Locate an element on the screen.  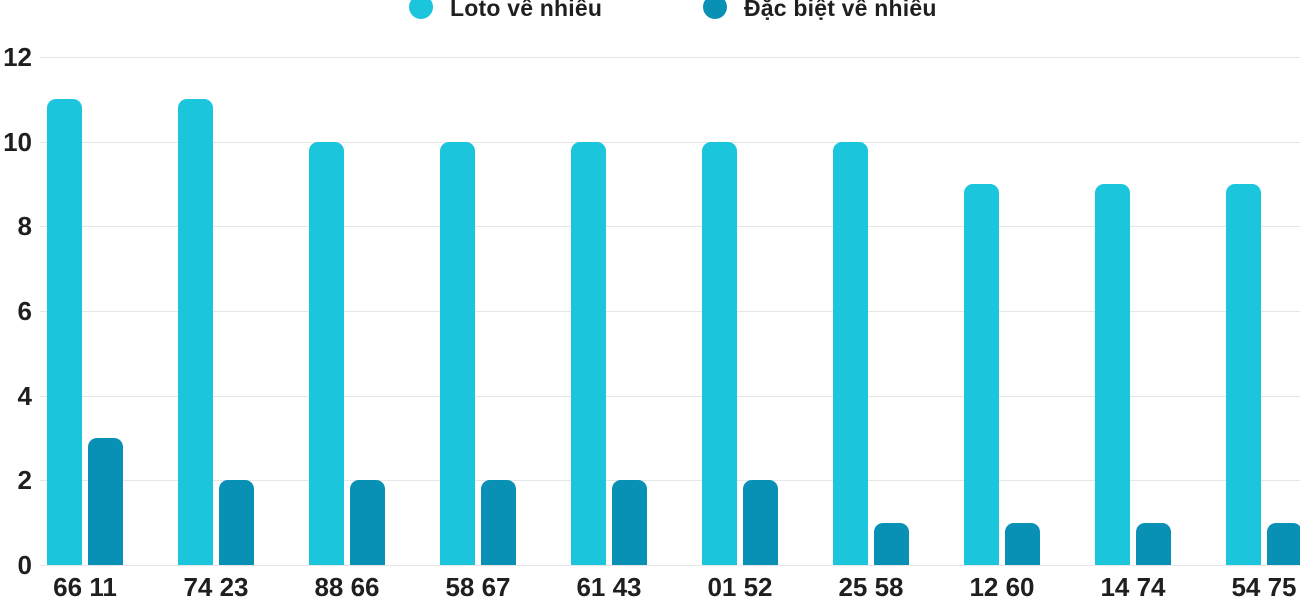
x-category-label-54-75: 54 75 is located at coordinates (1264, 586).